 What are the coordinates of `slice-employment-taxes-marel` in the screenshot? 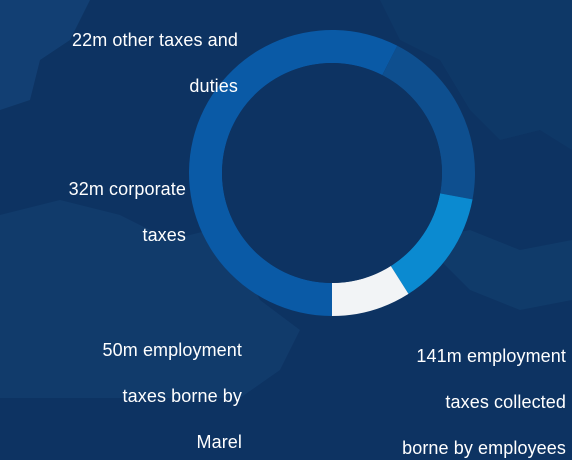 It's located at (428, 122).